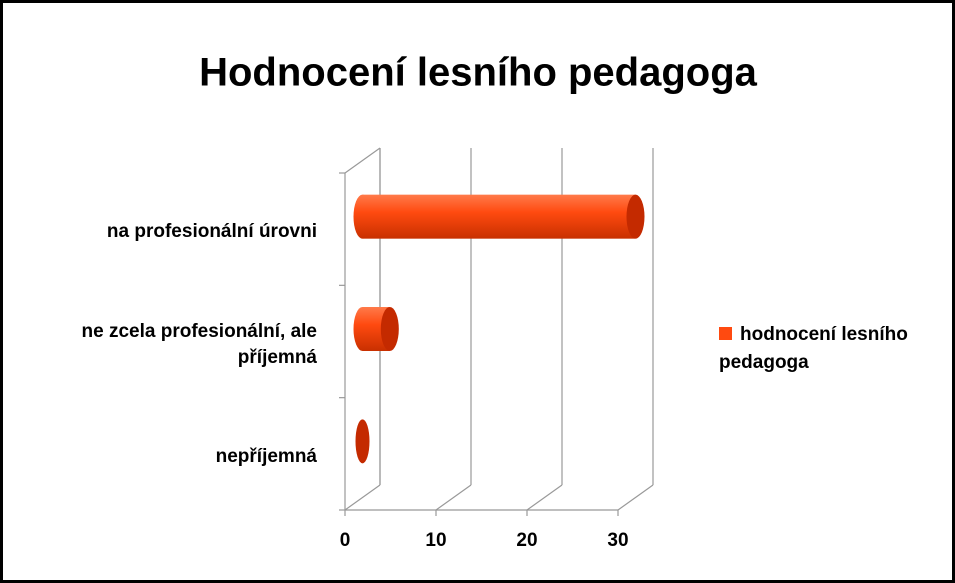  Describe the element at coordinates (725, 333) in the screenshot. I see `legend-swatch` at that location.